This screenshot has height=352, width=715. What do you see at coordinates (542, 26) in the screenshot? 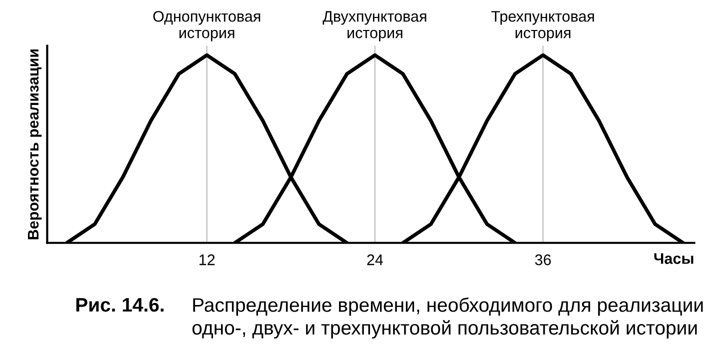
I see `annotation: Трехпунктовая история` at bounding box center [542, 26].